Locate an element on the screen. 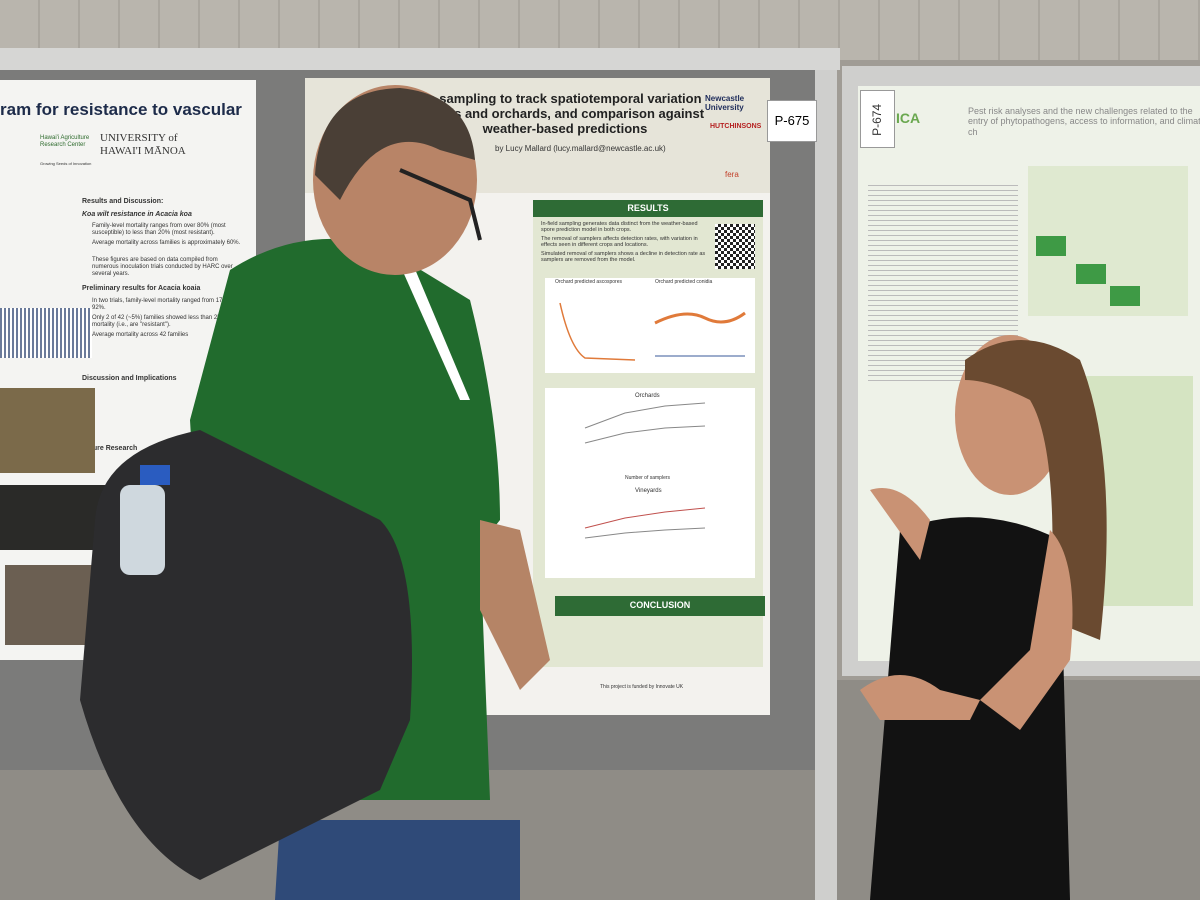 This screenshot has width=1200, height=900. section-bar: CONCLUSION is located at coordinates (660, 606).